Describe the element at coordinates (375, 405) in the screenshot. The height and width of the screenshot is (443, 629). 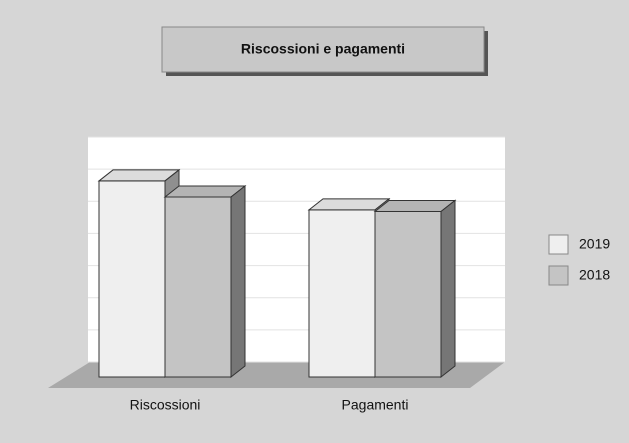
I see `x-tick-label: Pagamenti` at that location.